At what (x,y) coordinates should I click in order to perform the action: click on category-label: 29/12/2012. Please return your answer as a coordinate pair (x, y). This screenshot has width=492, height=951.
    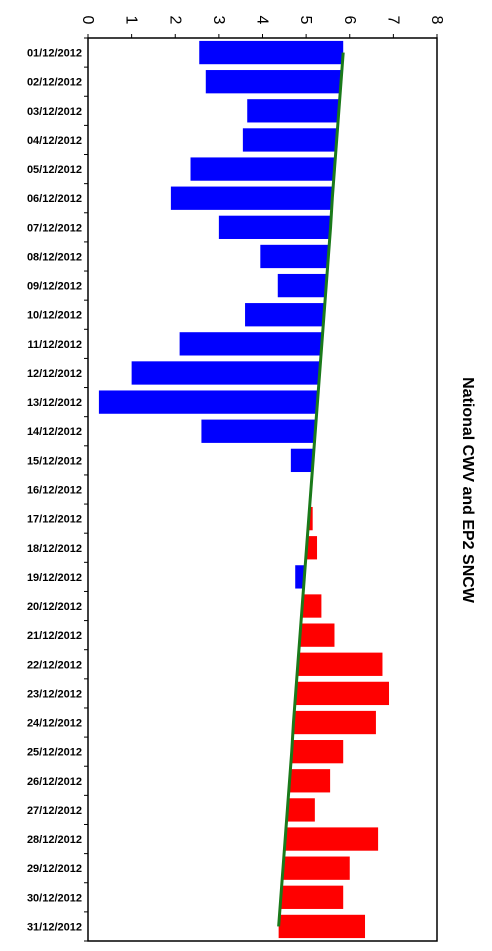
    Looking at the image, I should click on (54, 869).